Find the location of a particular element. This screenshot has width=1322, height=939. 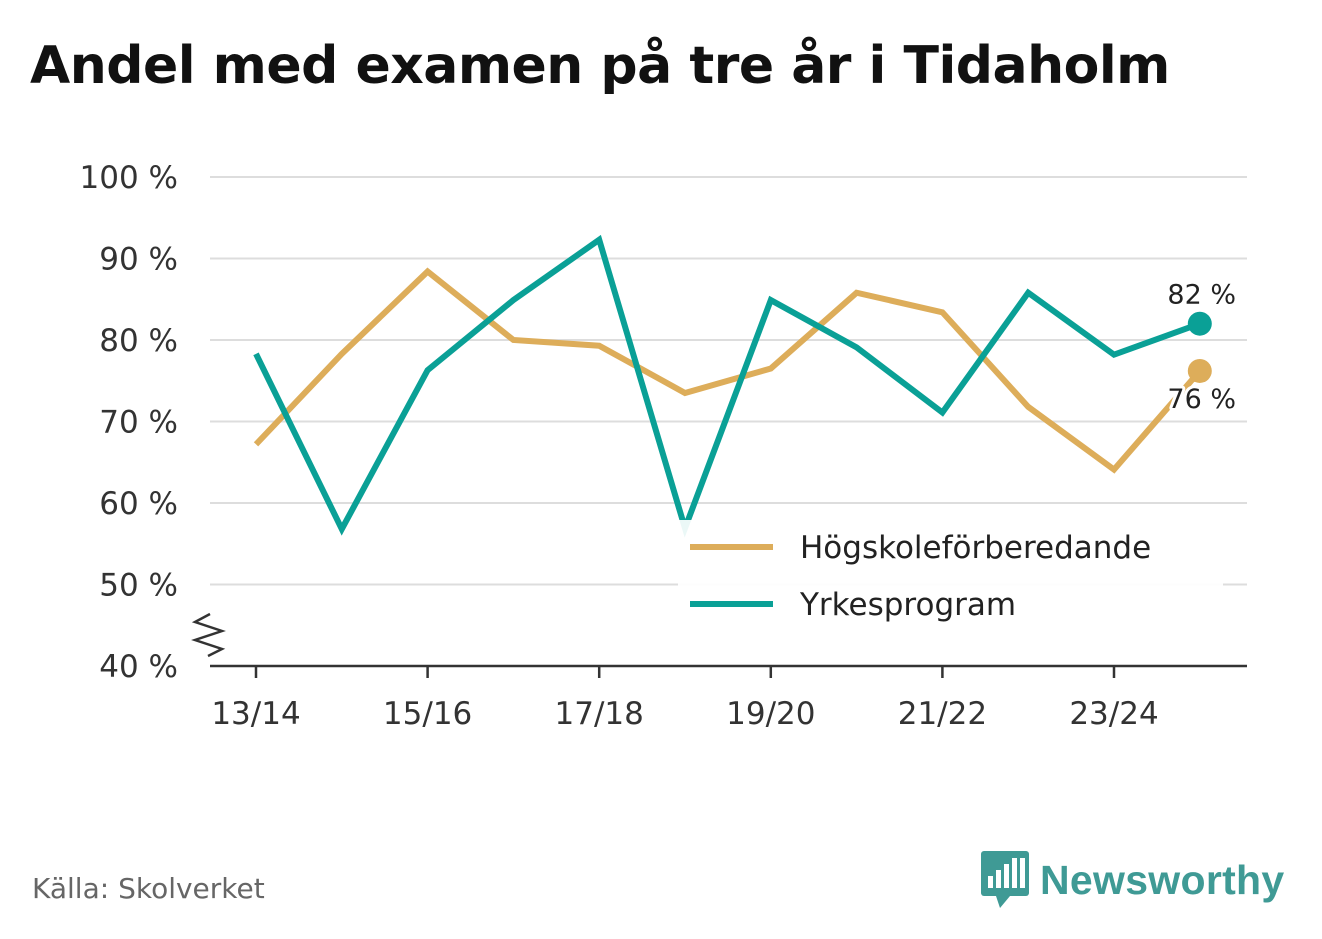

chart-title: Andel med examen på tre år i Tidaholm is located at coordinates (600, 66).